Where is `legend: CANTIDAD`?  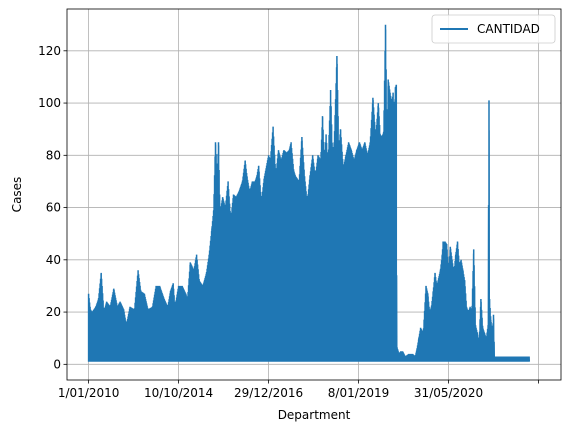
legend: CANTIDAD is located at coordinates (493, 29).